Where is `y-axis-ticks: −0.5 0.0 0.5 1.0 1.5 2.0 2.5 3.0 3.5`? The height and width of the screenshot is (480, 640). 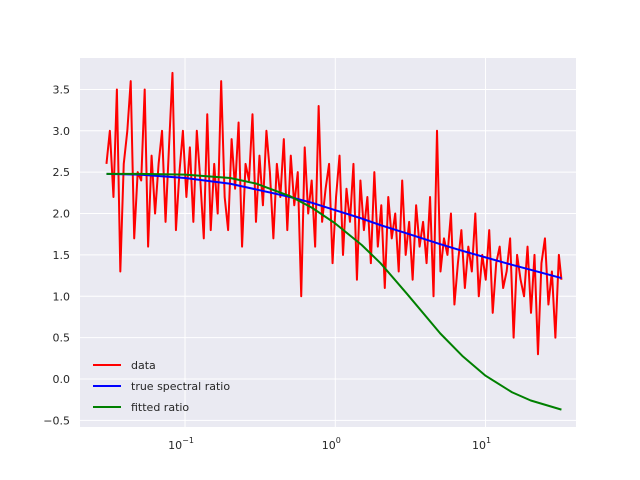
y-axis-ticks: −0.5 0.0 0.5 1.0 1.5 2.0 2.5 3.0 3.5 is located at coordinates (56, 255).